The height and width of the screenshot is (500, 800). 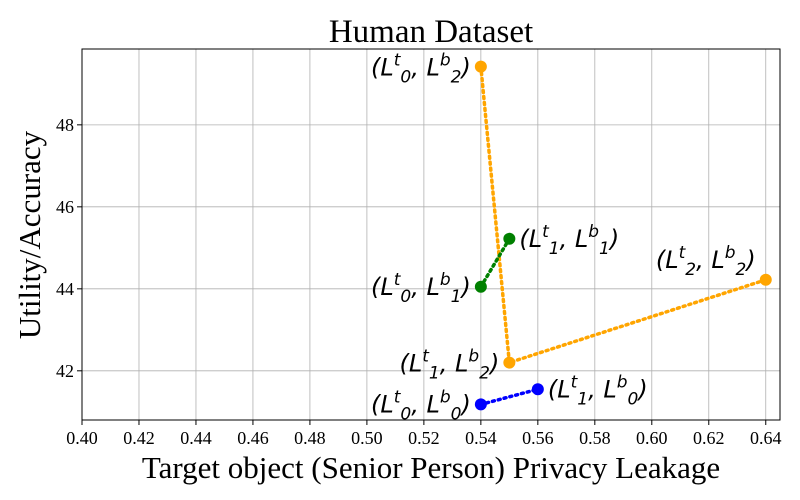 What do you see at coordinates (196, 438) in the screenshot?
I see `x-tick-label: 0.44` at bounding box center [196, 438].